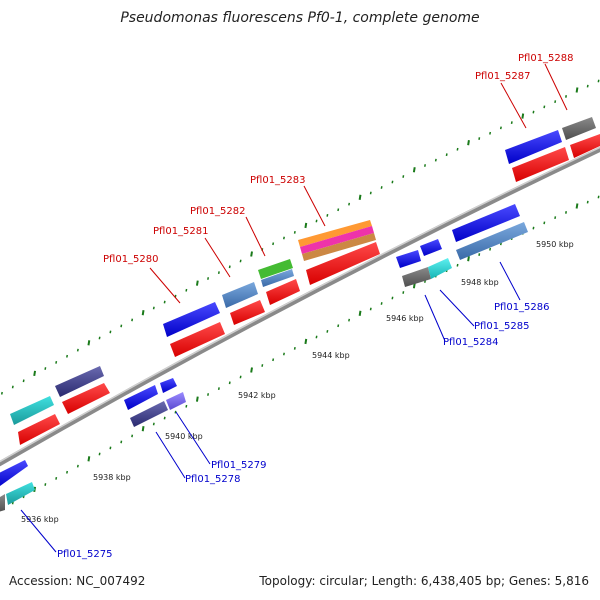  Describe the element at coordinates (257, 395) in the screenshot. I see `tick-label-5942: 5942 kbp` at that location.